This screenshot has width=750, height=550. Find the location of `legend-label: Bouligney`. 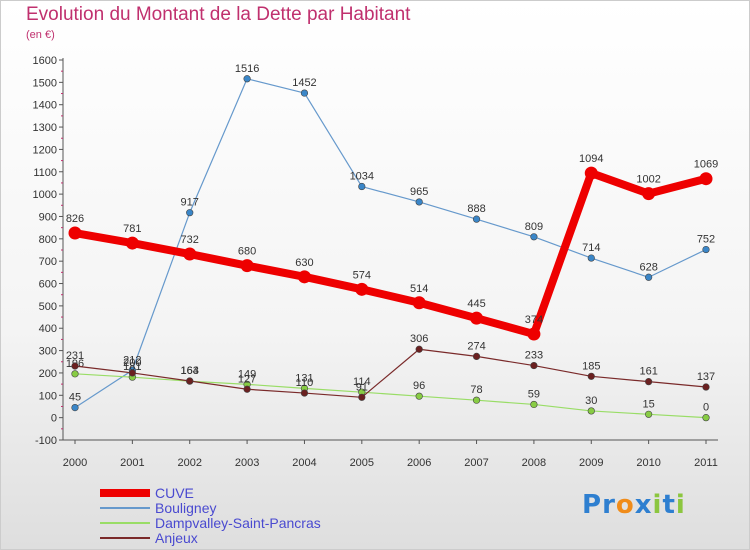

legend-label: Bouligney is located at coordinates (186, 508).